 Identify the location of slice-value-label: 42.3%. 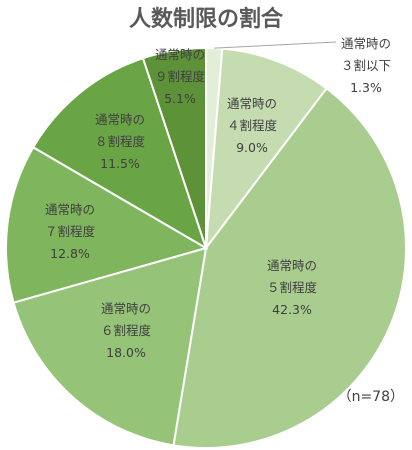
(292, 309).